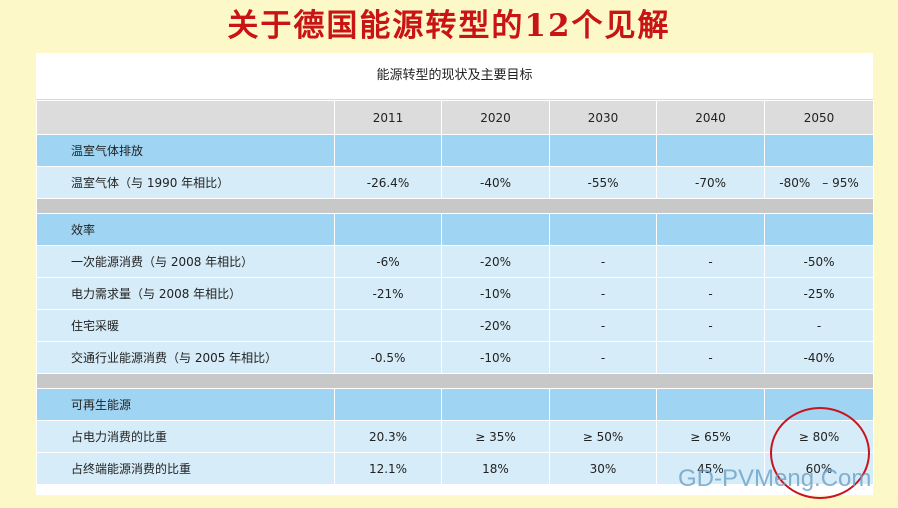  What do you see at coordinates (388, 261) in the screenshot?
I see `value-cell: -6%` at bounding box center [388, 261].